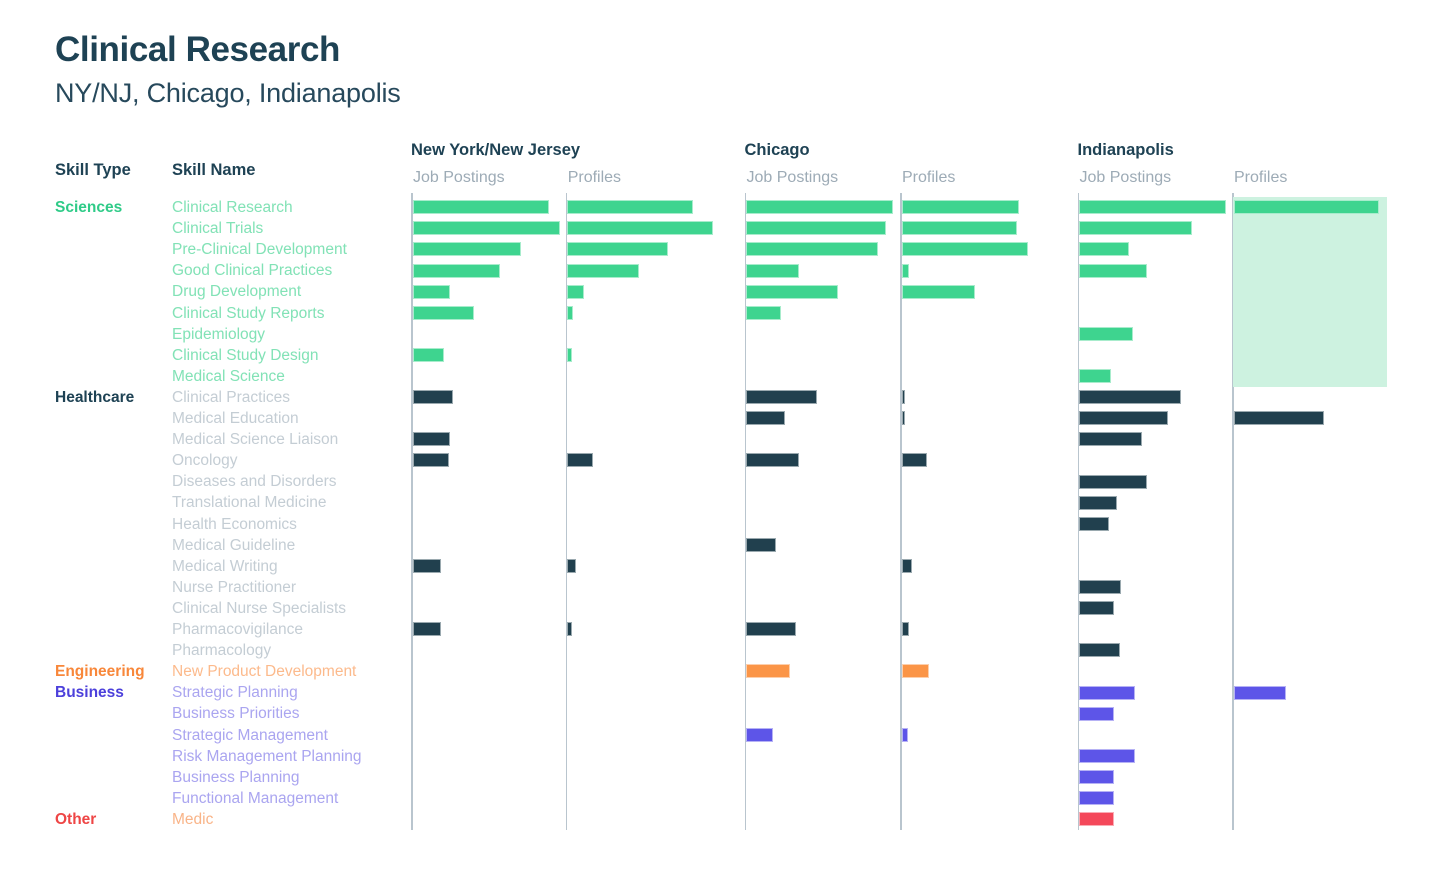 The image size is (1440, 883). I want to click on bar-ny_nj_job_postings-drug-development, so click(431, 291).